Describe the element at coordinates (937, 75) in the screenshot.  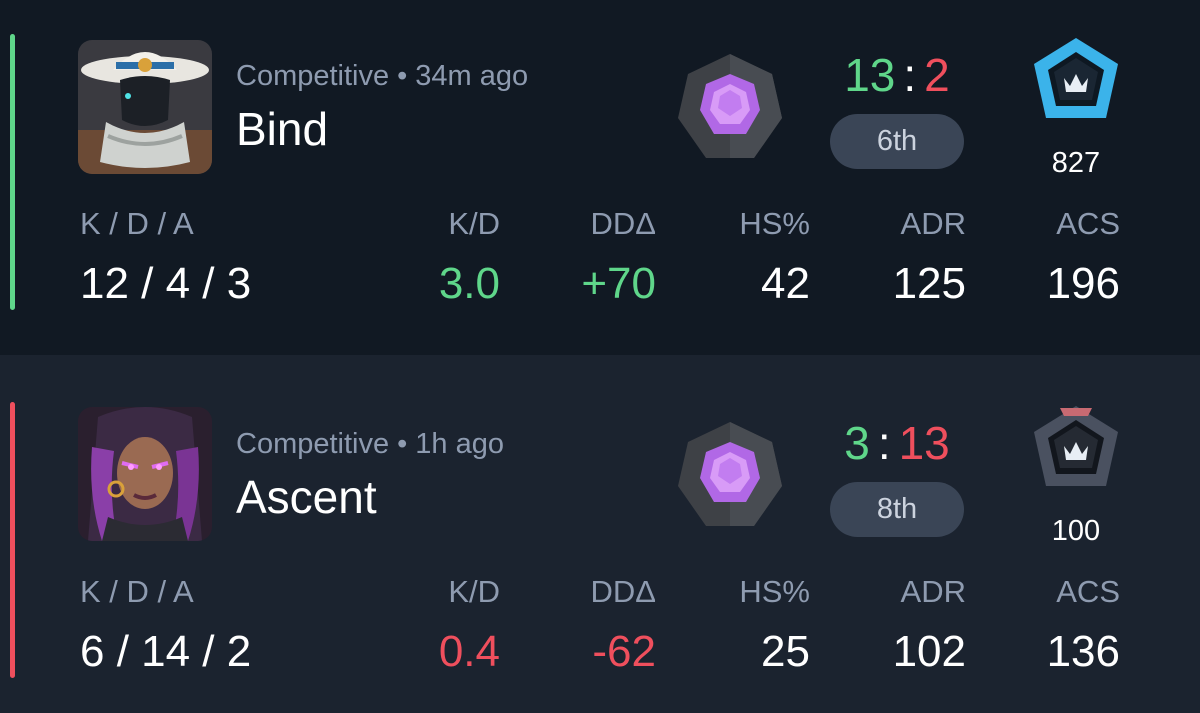
I see `score-enemy: 2` at that location.